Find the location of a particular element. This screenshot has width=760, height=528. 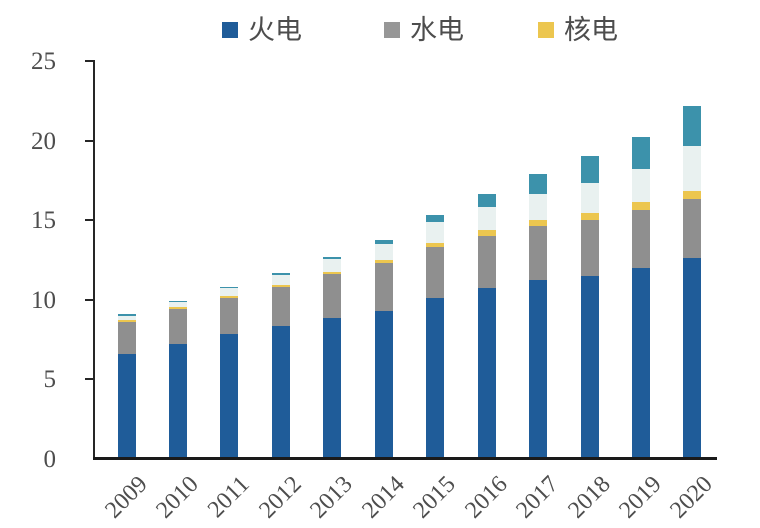

bar-segment-hydro-2010 is located at coordinates (177, 326).